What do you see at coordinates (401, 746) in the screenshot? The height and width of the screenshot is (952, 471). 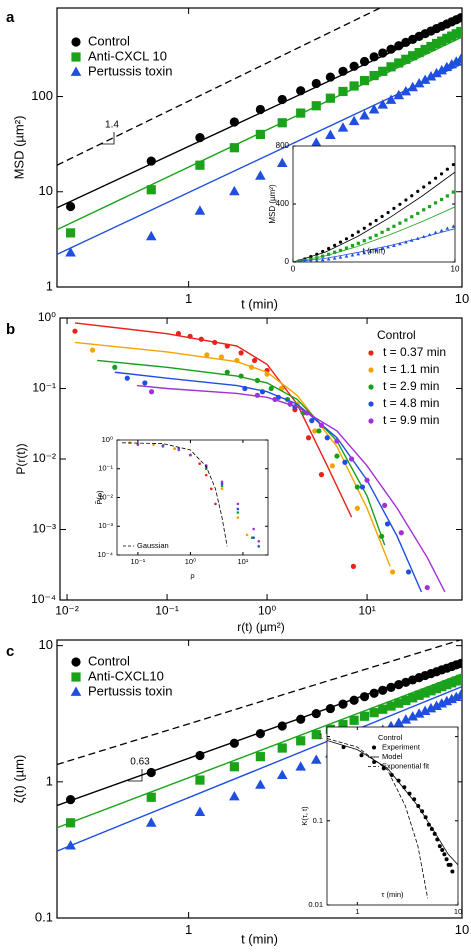 I see `legend-label: Experiment` at bounding box center [401, 746].